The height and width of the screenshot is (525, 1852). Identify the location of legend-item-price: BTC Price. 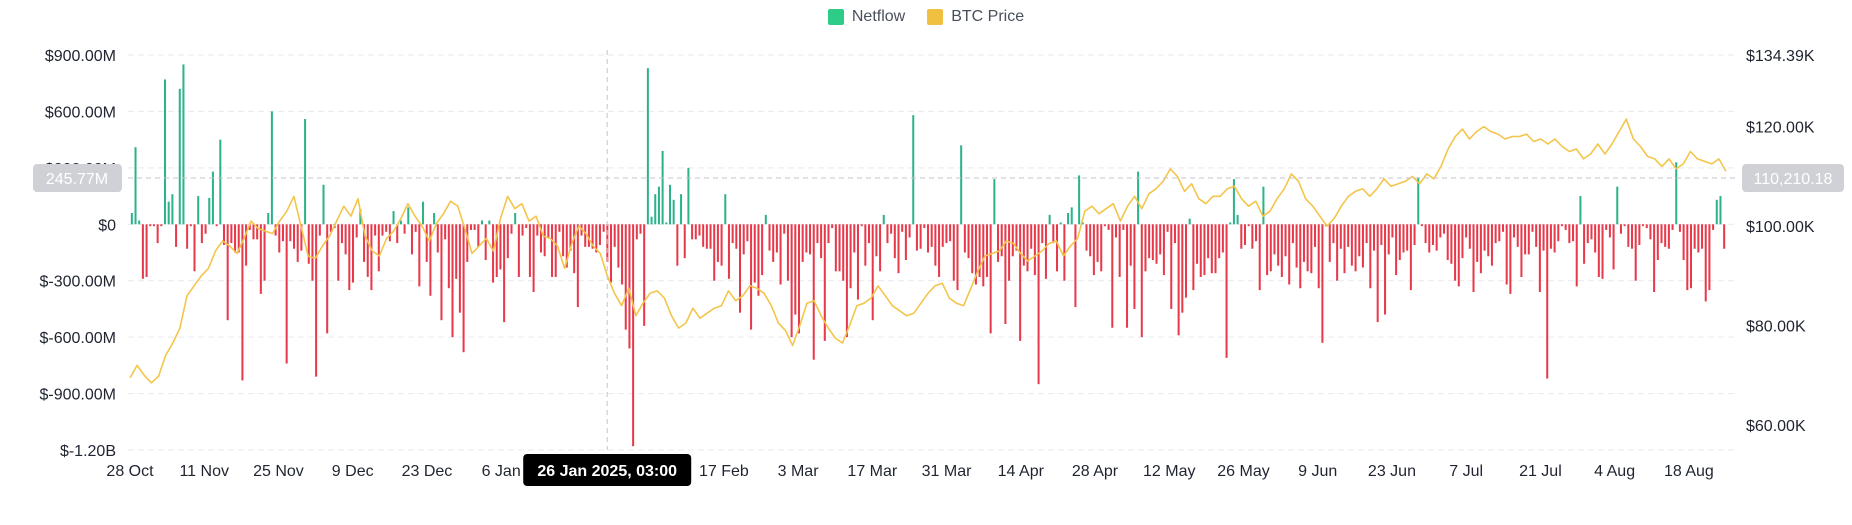
(975, 17).